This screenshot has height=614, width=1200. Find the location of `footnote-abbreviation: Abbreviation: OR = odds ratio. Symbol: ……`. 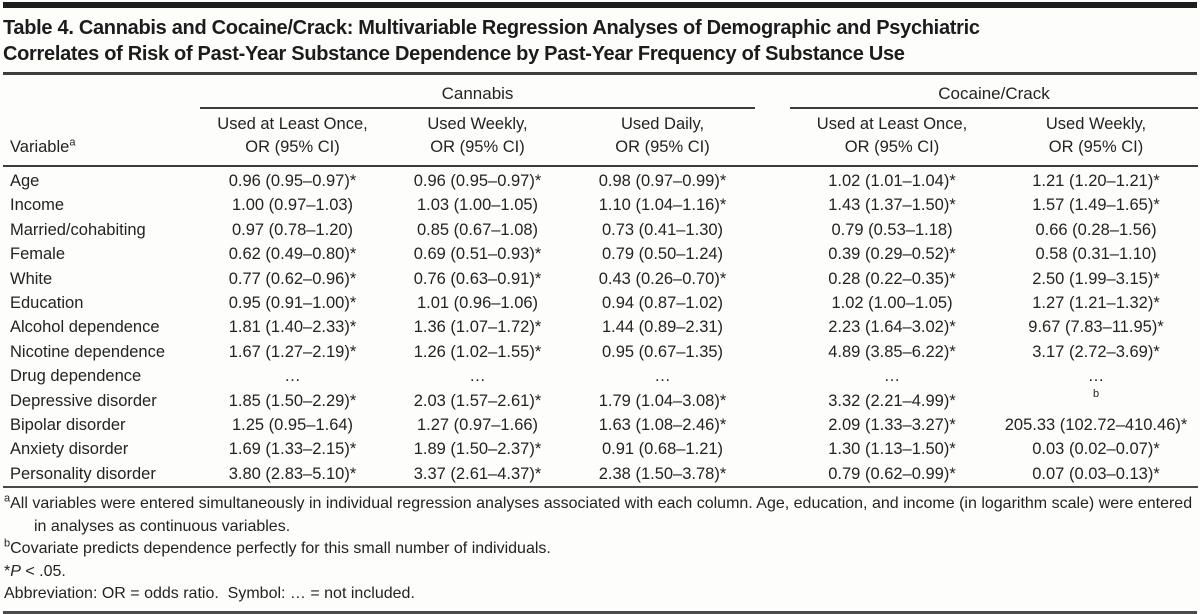

footnote-abbreviation: Abbreviation: OR = odds ratio. Symbol: …… is located at coordinates (600, 594).